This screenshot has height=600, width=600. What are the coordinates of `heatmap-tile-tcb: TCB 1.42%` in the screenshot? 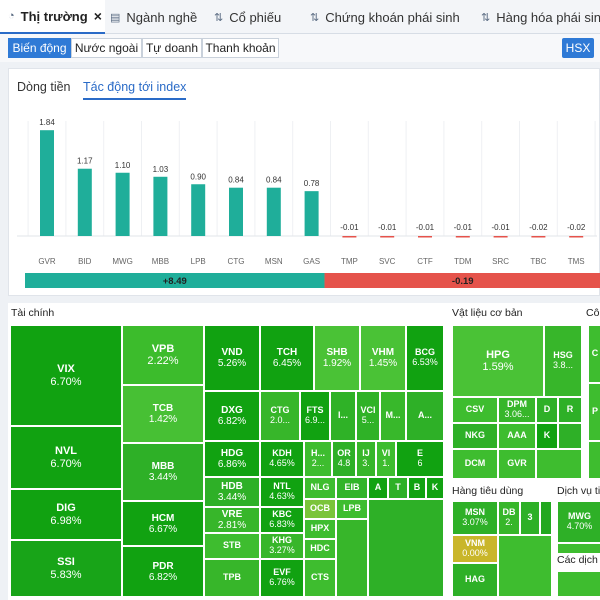 It's located at (163, 414).